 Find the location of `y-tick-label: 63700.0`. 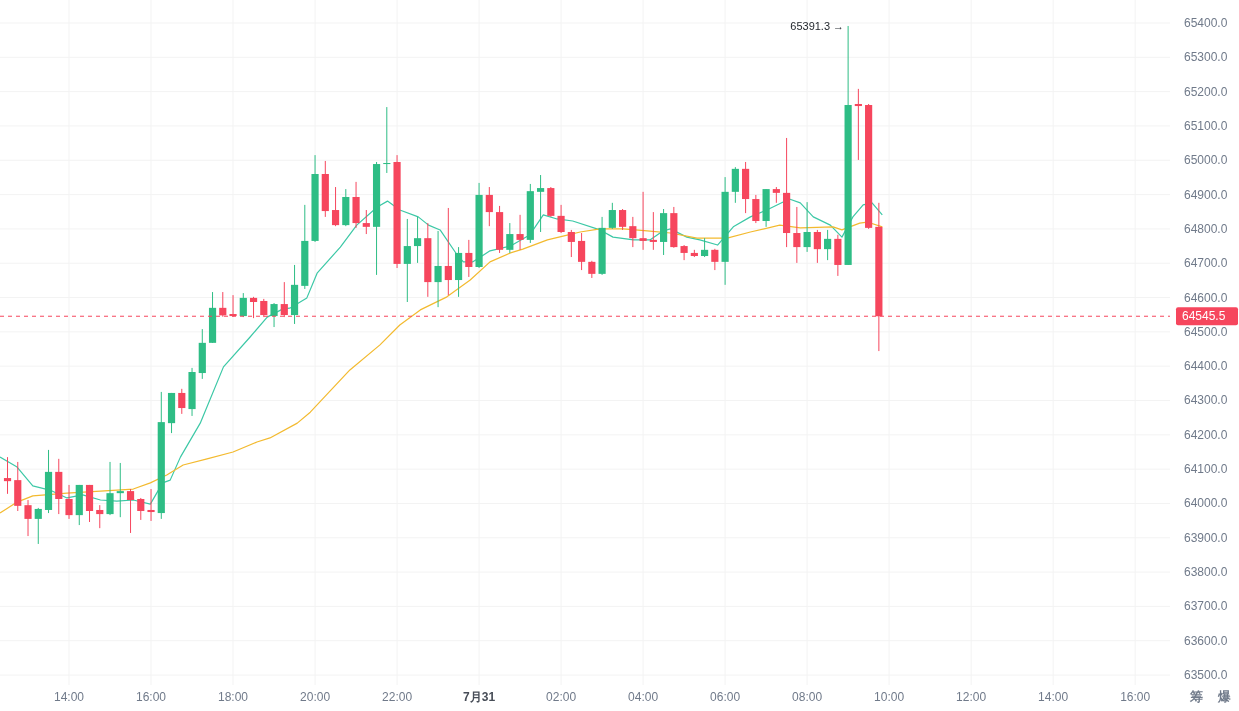

y-tick-label: 63700.0 is located at coordinates (1206, 606).